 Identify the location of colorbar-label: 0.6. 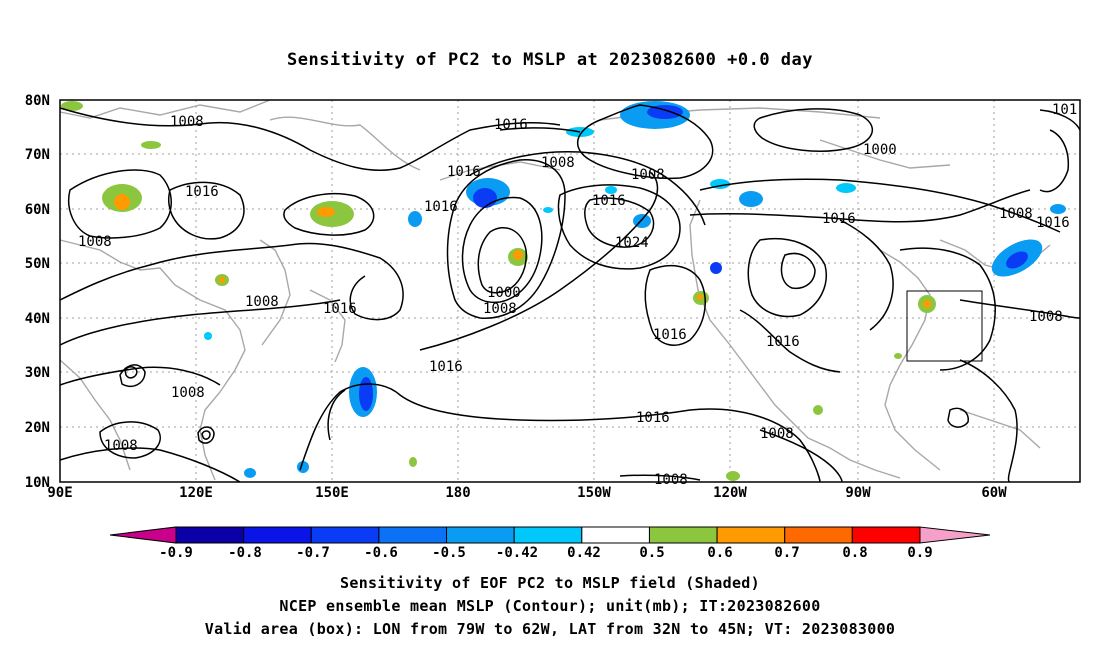
(719, 553).